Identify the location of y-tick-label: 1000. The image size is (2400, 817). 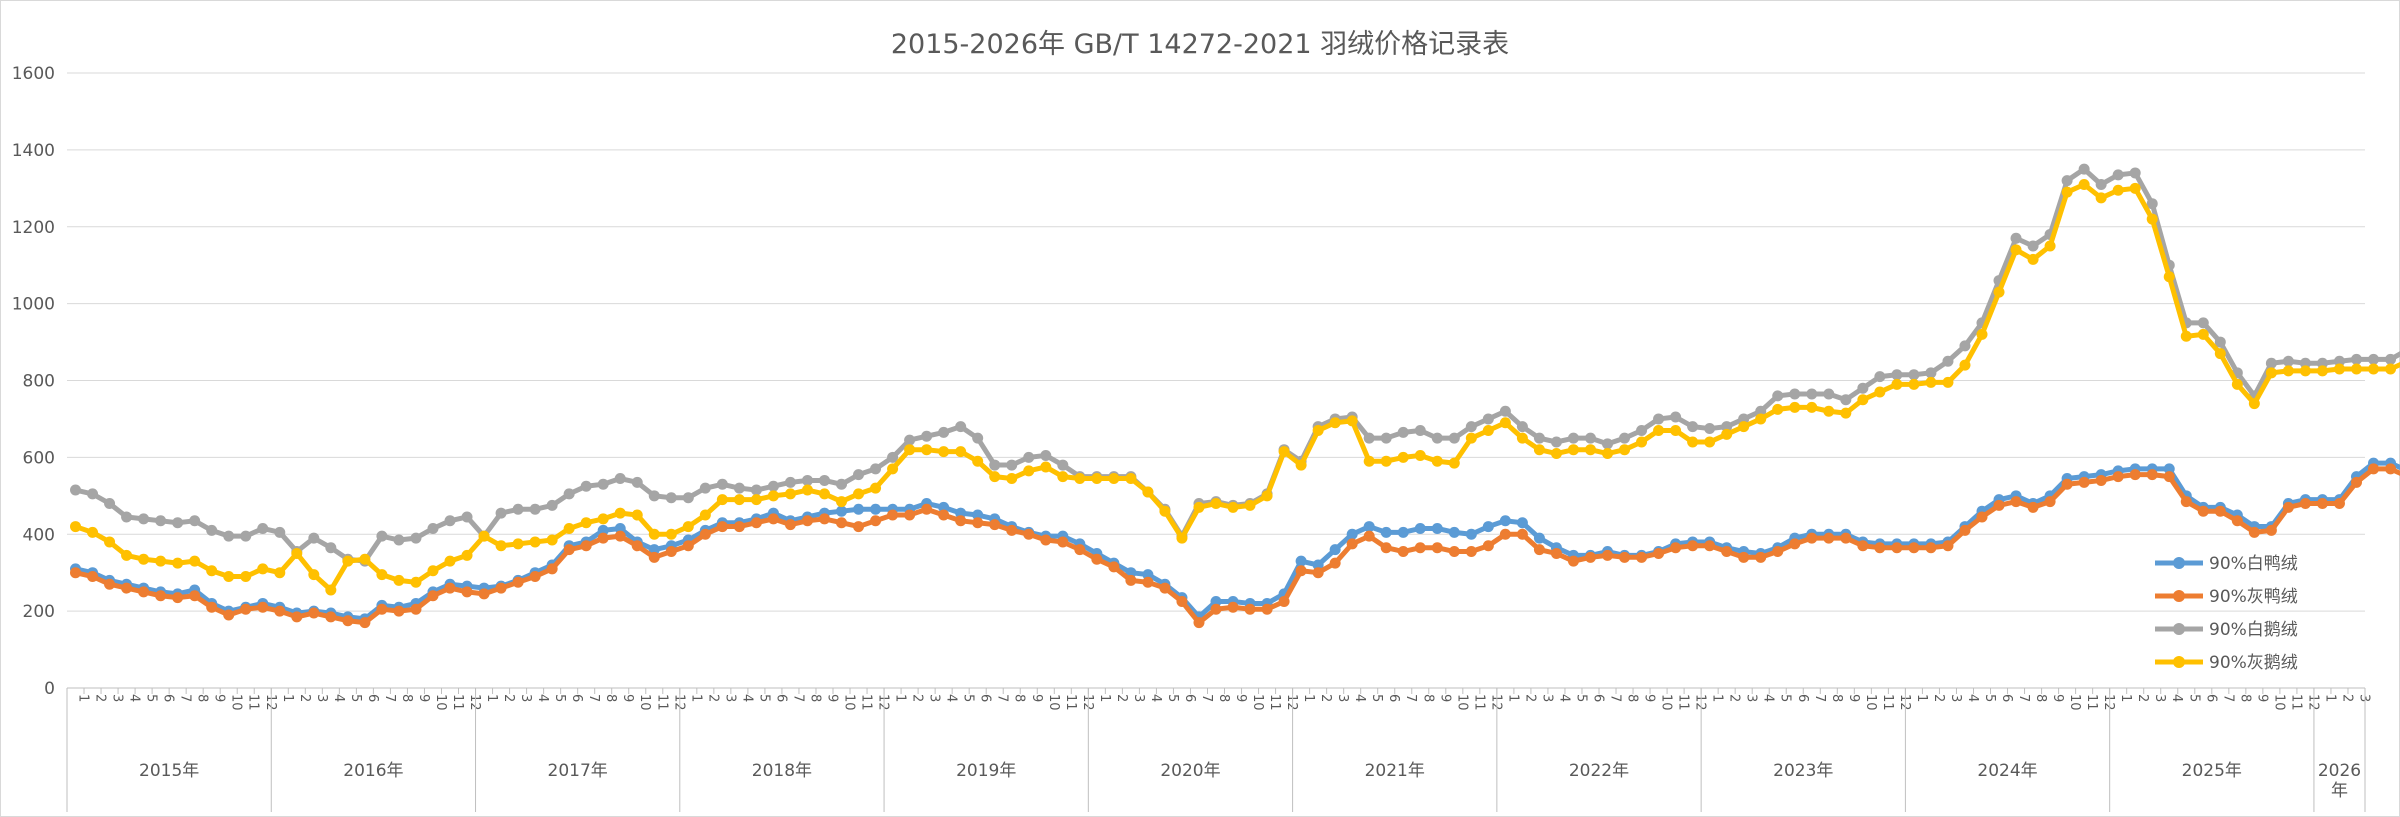
(33, 305).